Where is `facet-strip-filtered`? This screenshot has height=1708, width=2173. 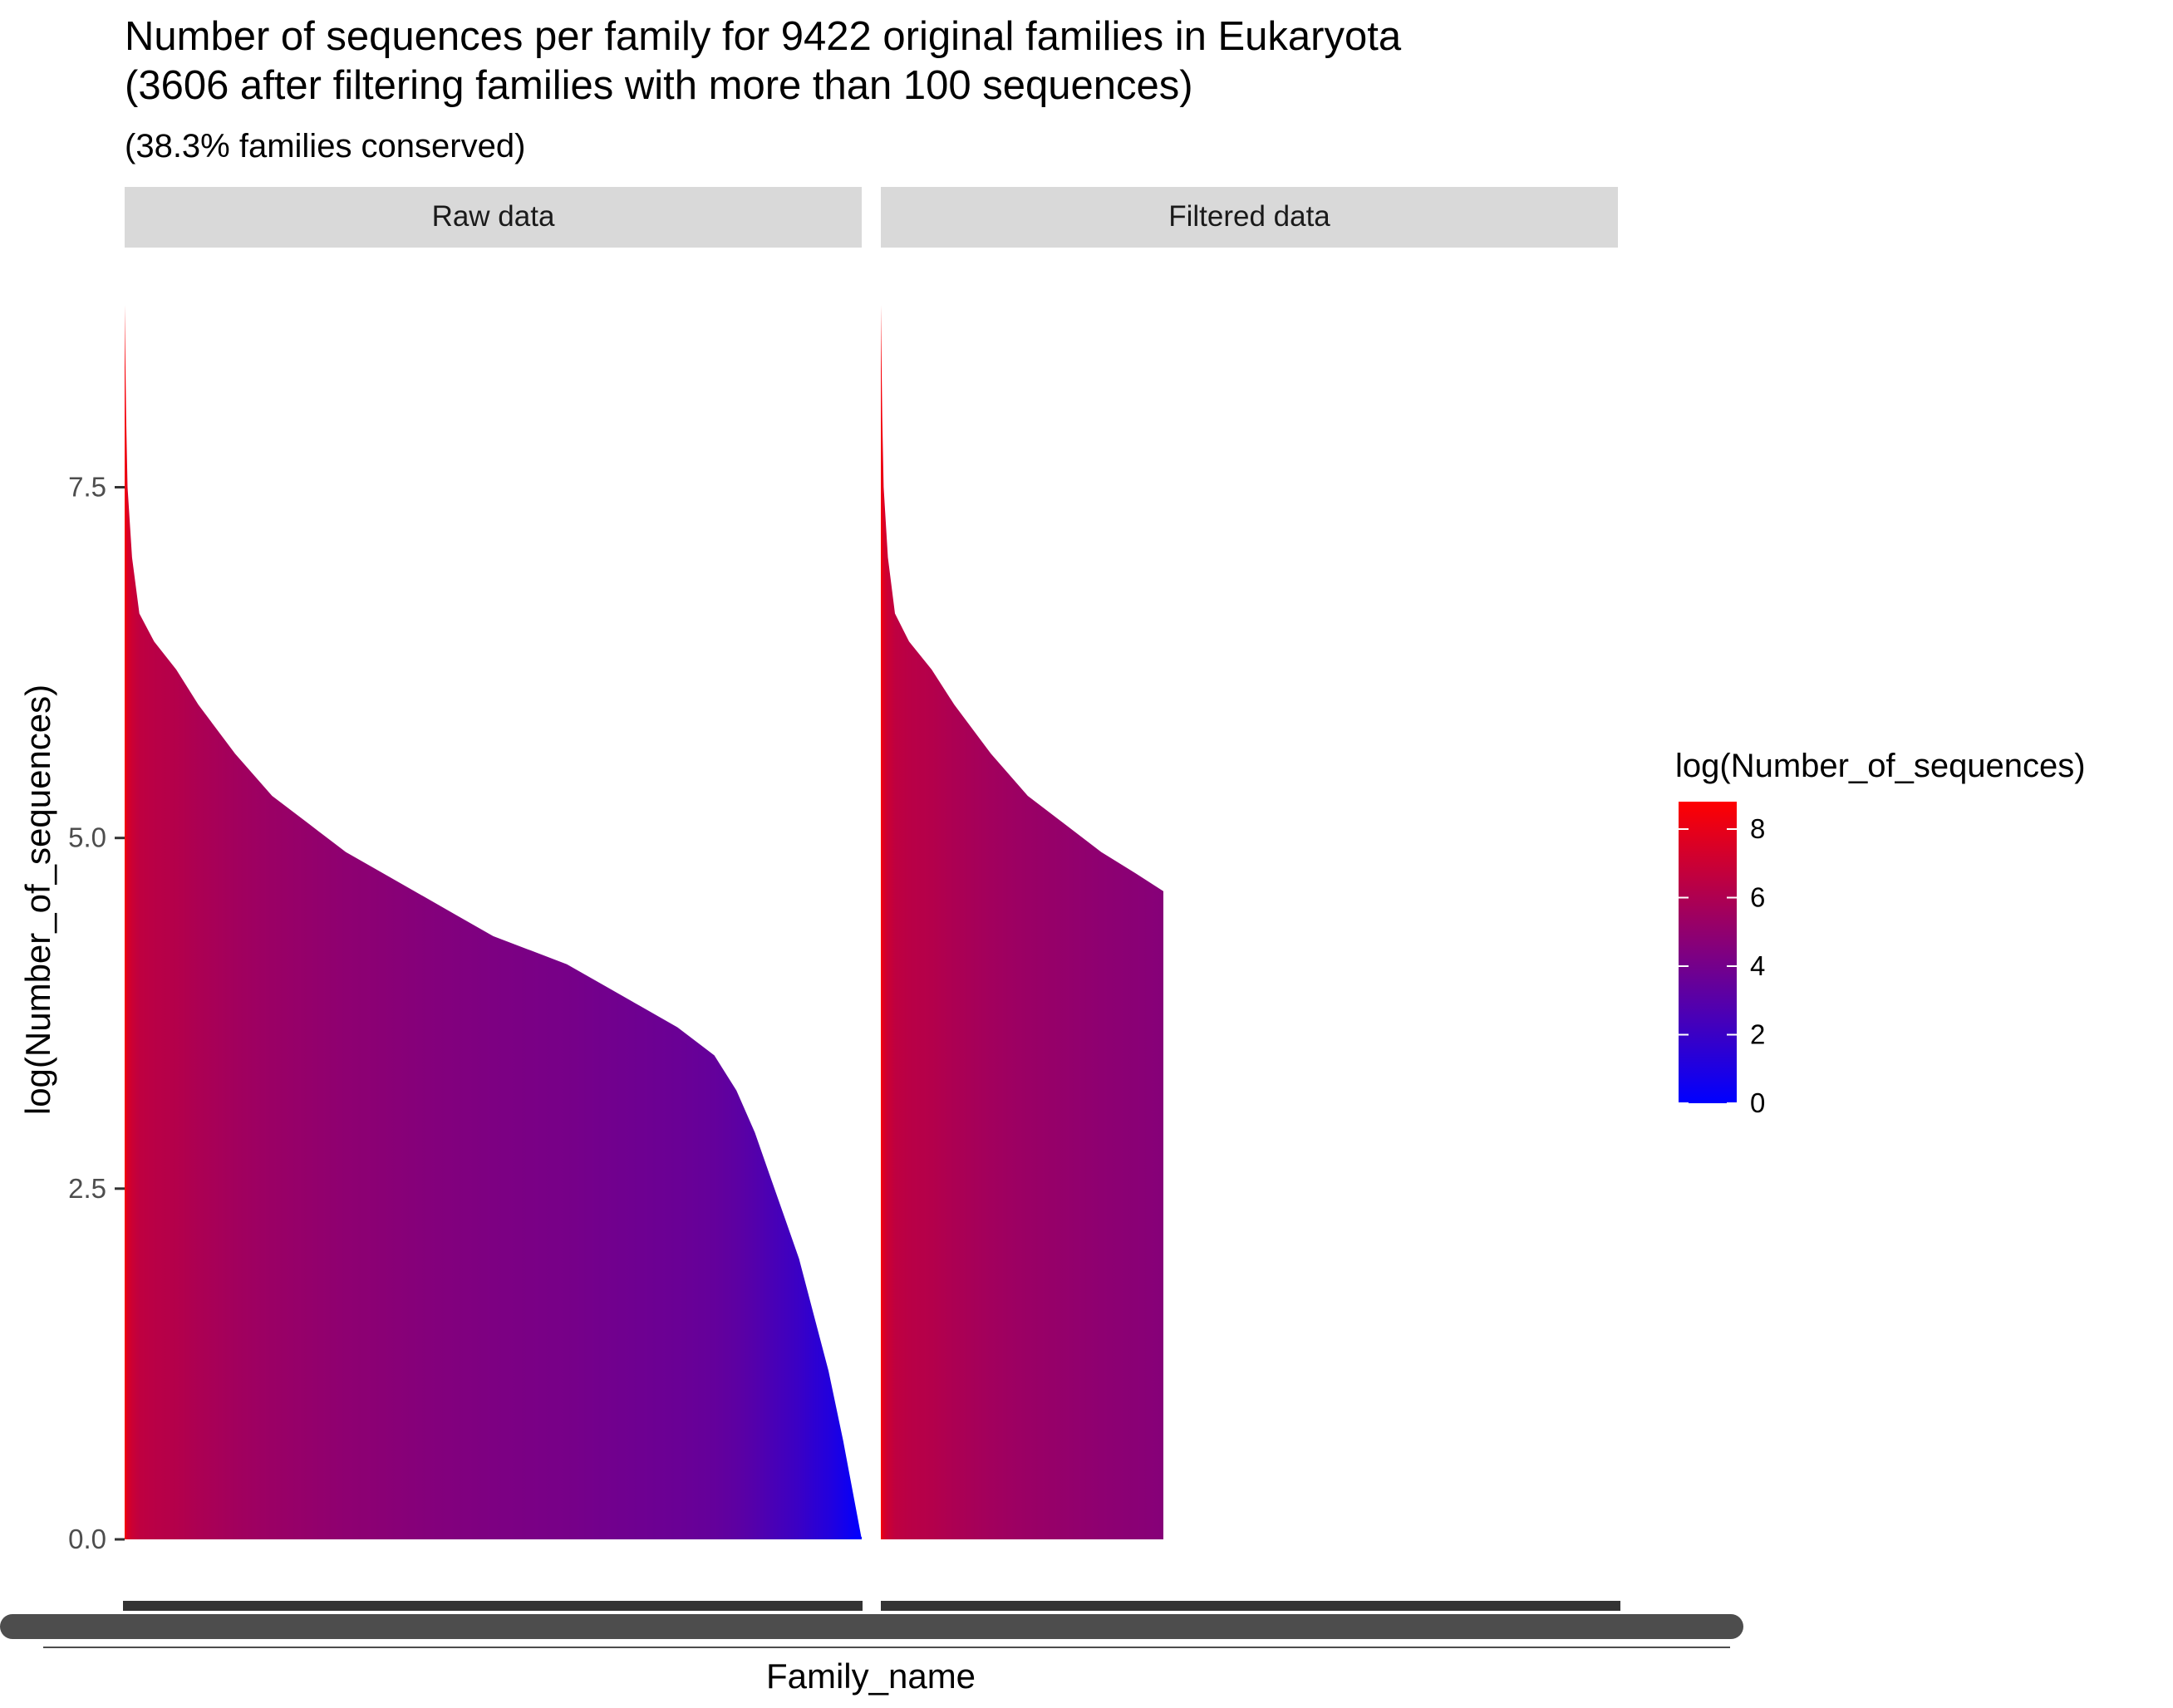 facet-strip-filtered is located at coordinates (1250, 217).